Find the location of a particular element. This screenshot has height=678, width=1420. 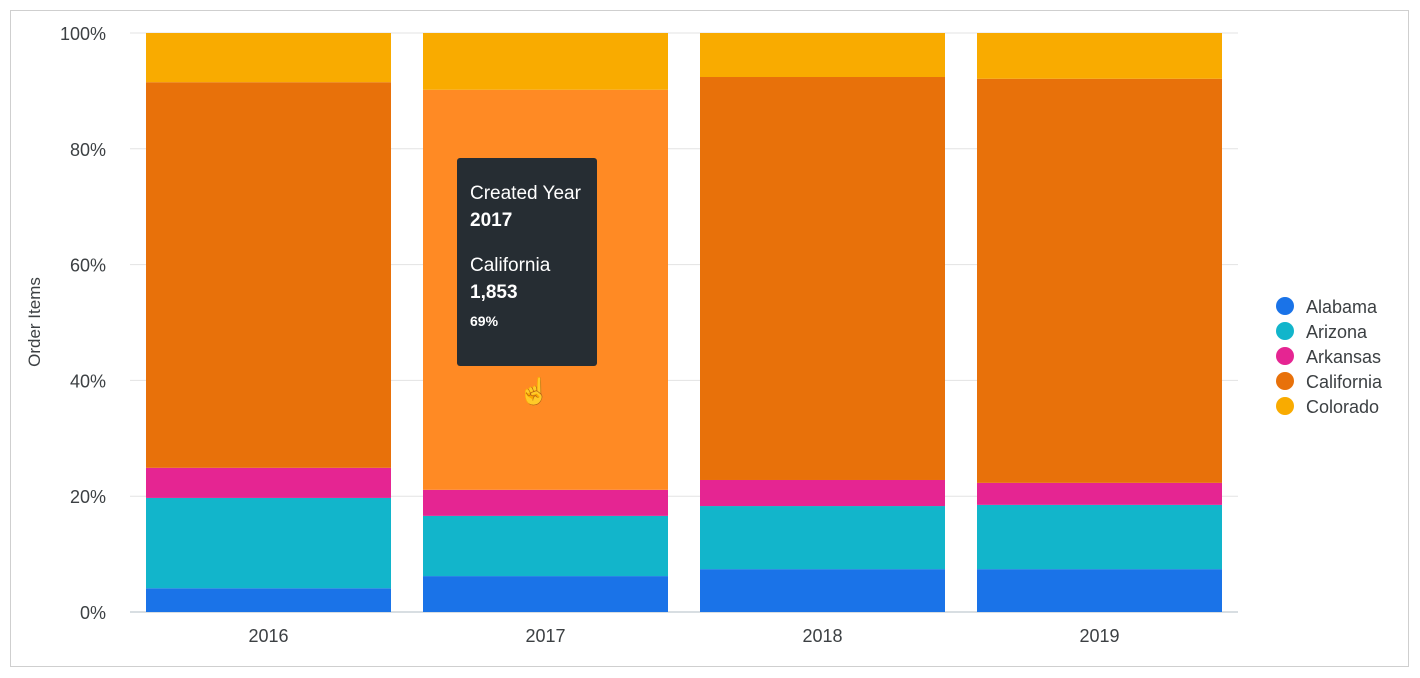

y-tick-label: 20% is located at coordinates (88, 497).